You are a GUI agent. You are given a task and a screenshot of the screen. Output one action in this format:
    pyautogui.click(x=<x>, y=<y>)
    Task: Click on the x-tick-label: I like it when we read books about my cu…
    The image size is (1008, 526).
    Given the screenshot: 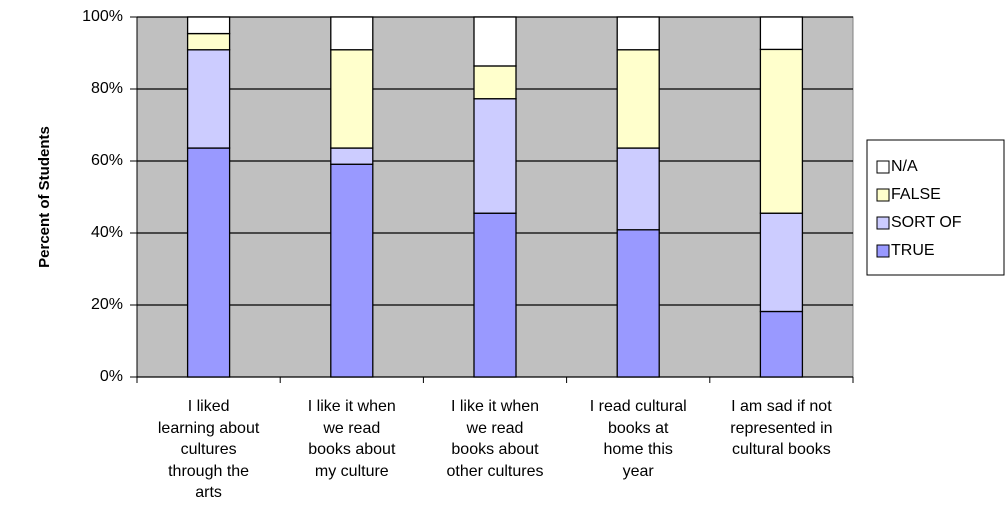 What is the action you would take?
    pyautogui.click(x=351, y=439)
    